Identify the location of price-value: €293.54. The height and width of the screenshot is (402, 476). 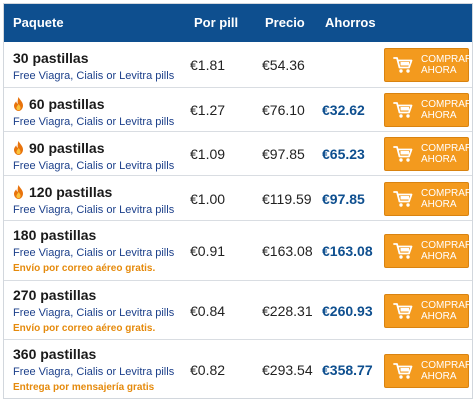
(287, 370).